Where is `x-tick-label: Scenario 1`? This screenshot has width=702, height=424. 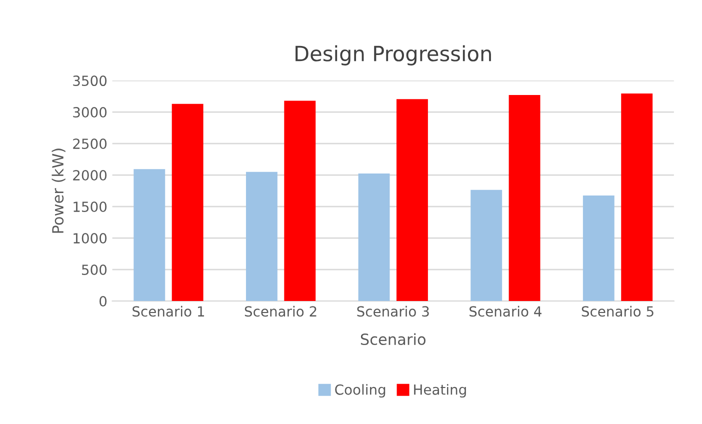 x-tick-label: Scenario 1 is located at coordinates (168, 311).